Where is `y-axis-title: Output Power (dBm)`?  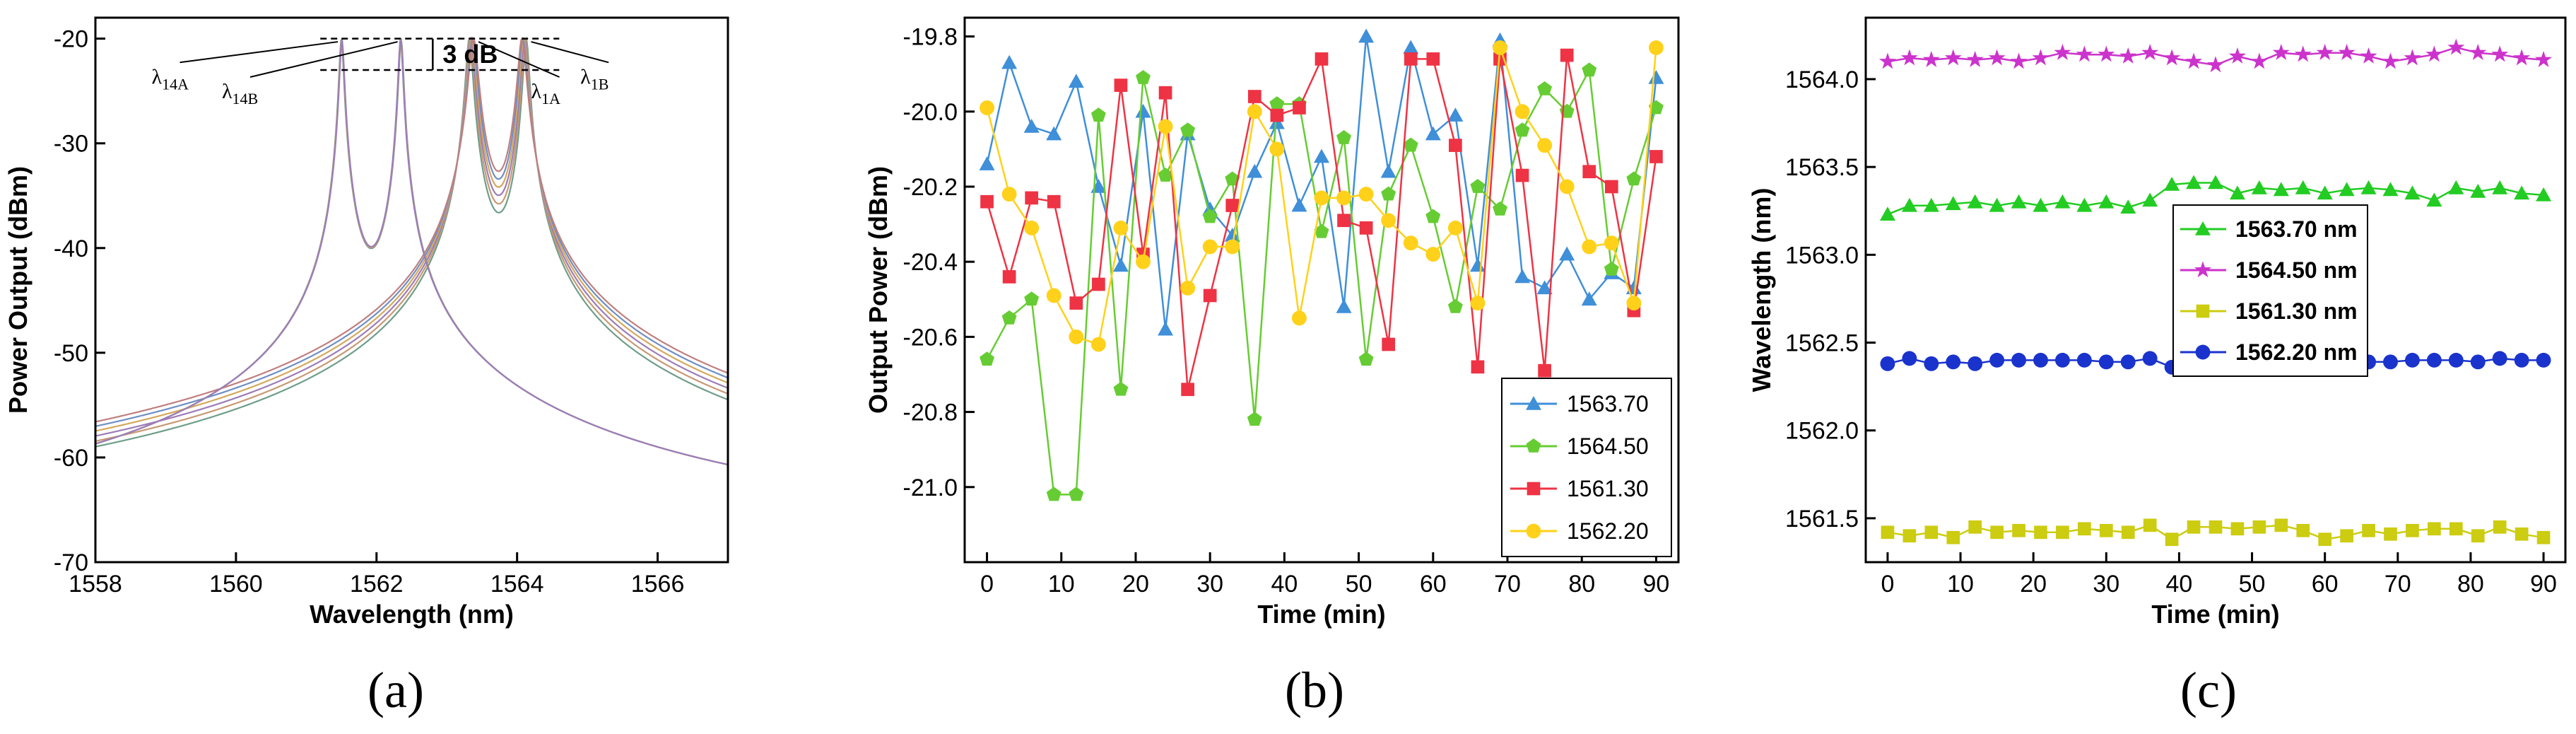
y-axis-title: Output Power (dBm) is located at coordinates (878, 290).